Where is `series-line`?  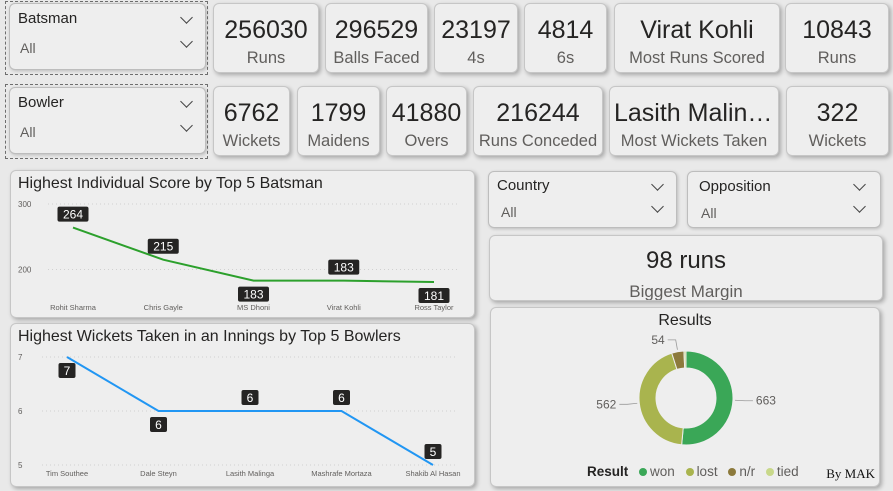
series-line is located at coordinates (253, 254).